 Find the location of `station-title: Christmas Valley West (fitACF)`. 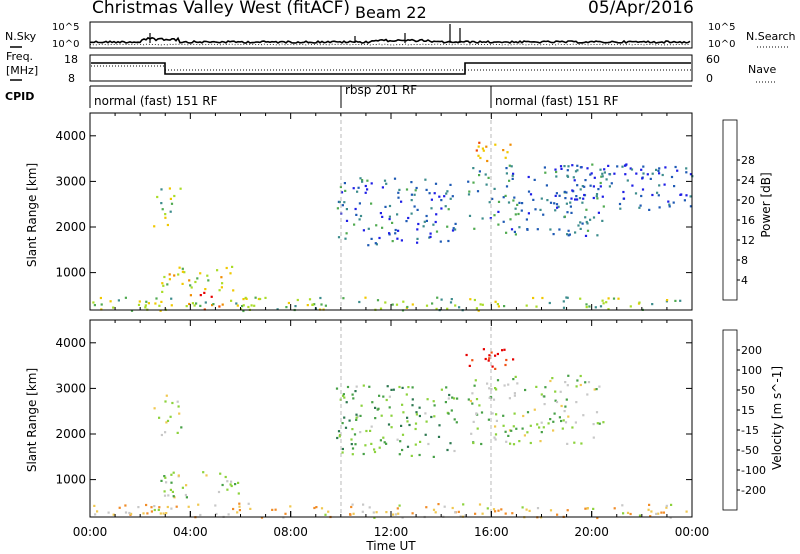

station-title: Christmas Valley West (fitACF) is located at coordinates (221, 9).